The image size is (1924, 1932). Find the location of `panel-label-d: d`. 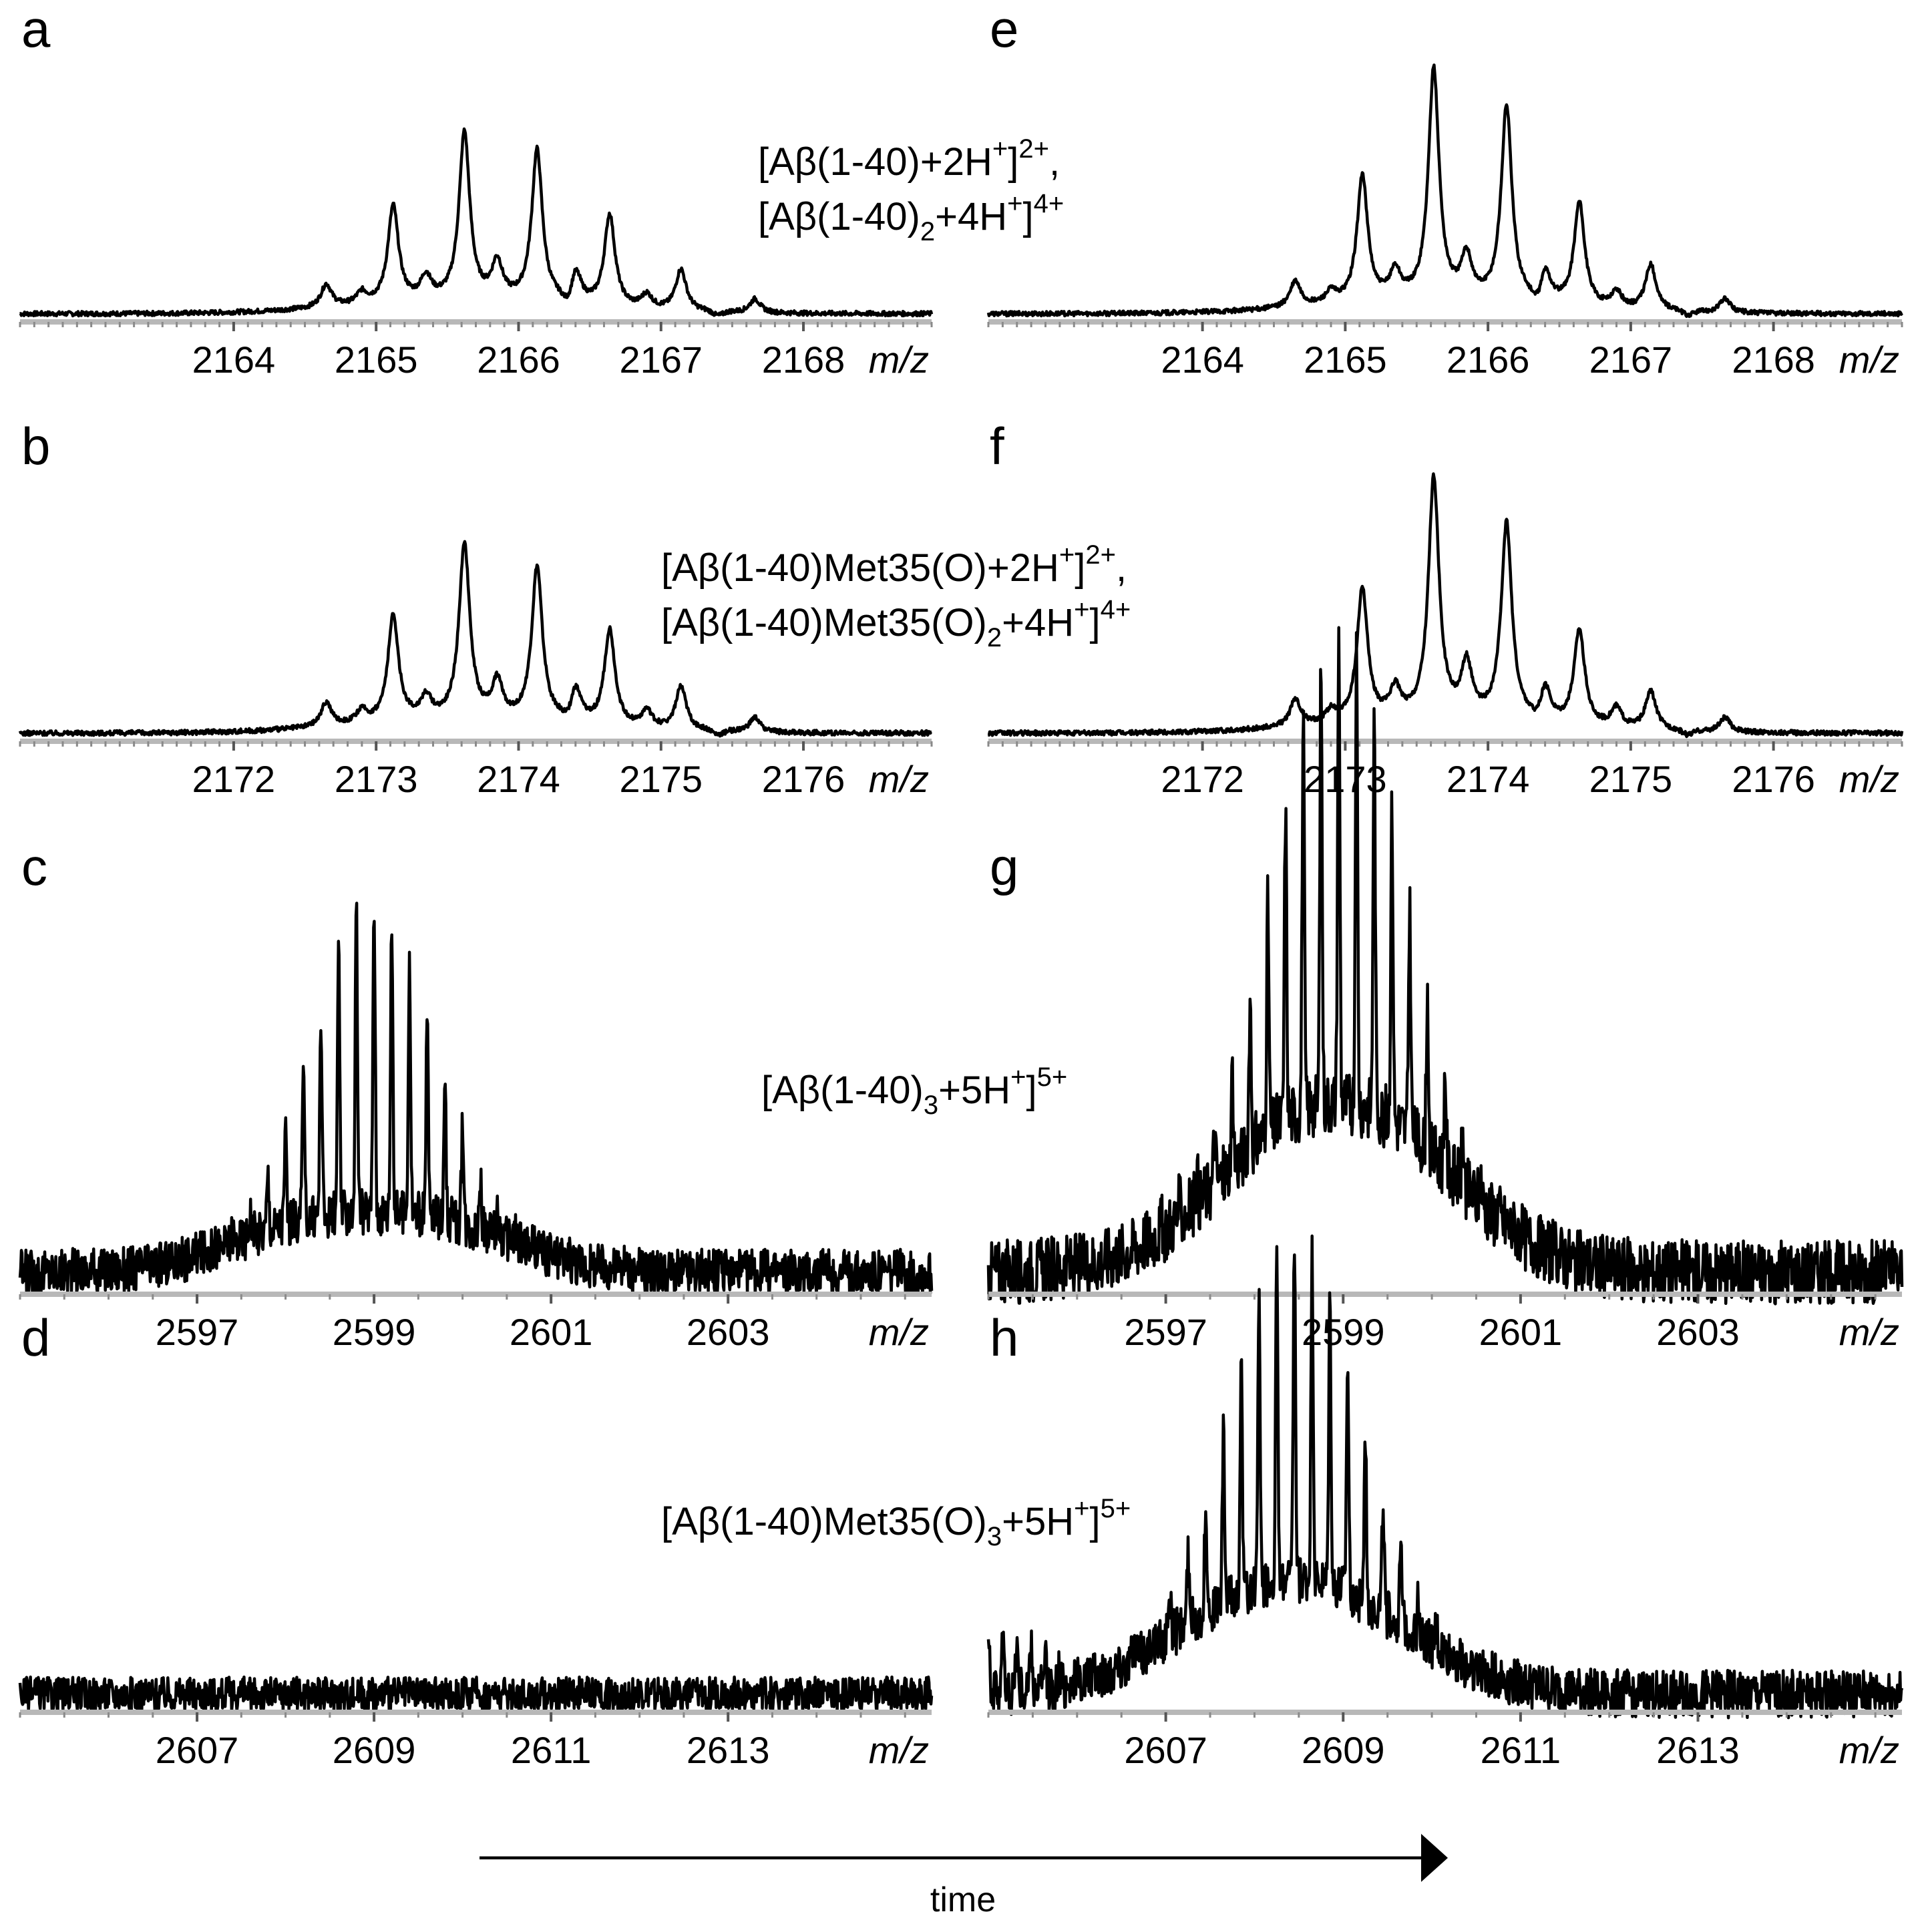

panel-label-d: d is located at coordinates (35, 1337).